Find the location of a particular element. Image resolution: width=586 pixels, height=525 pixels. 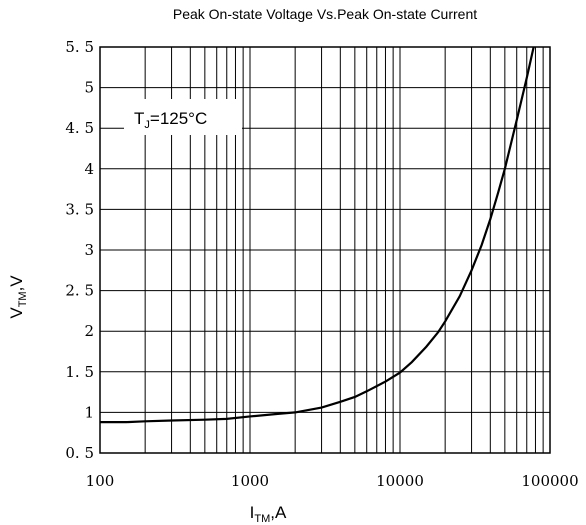

y-tick-label: 0. 5 is located at coordinates (79, 453).